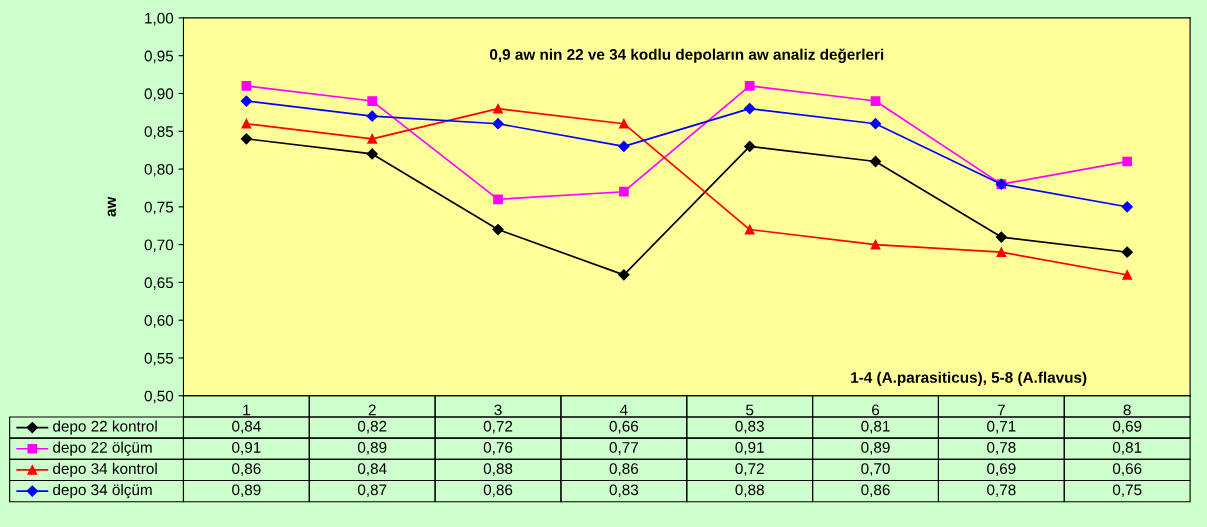 The image size is (1207, 527). Describe the element at coordinates (159, 208) in the screenshot. I see `y-tick-label: 0,75` at that location.